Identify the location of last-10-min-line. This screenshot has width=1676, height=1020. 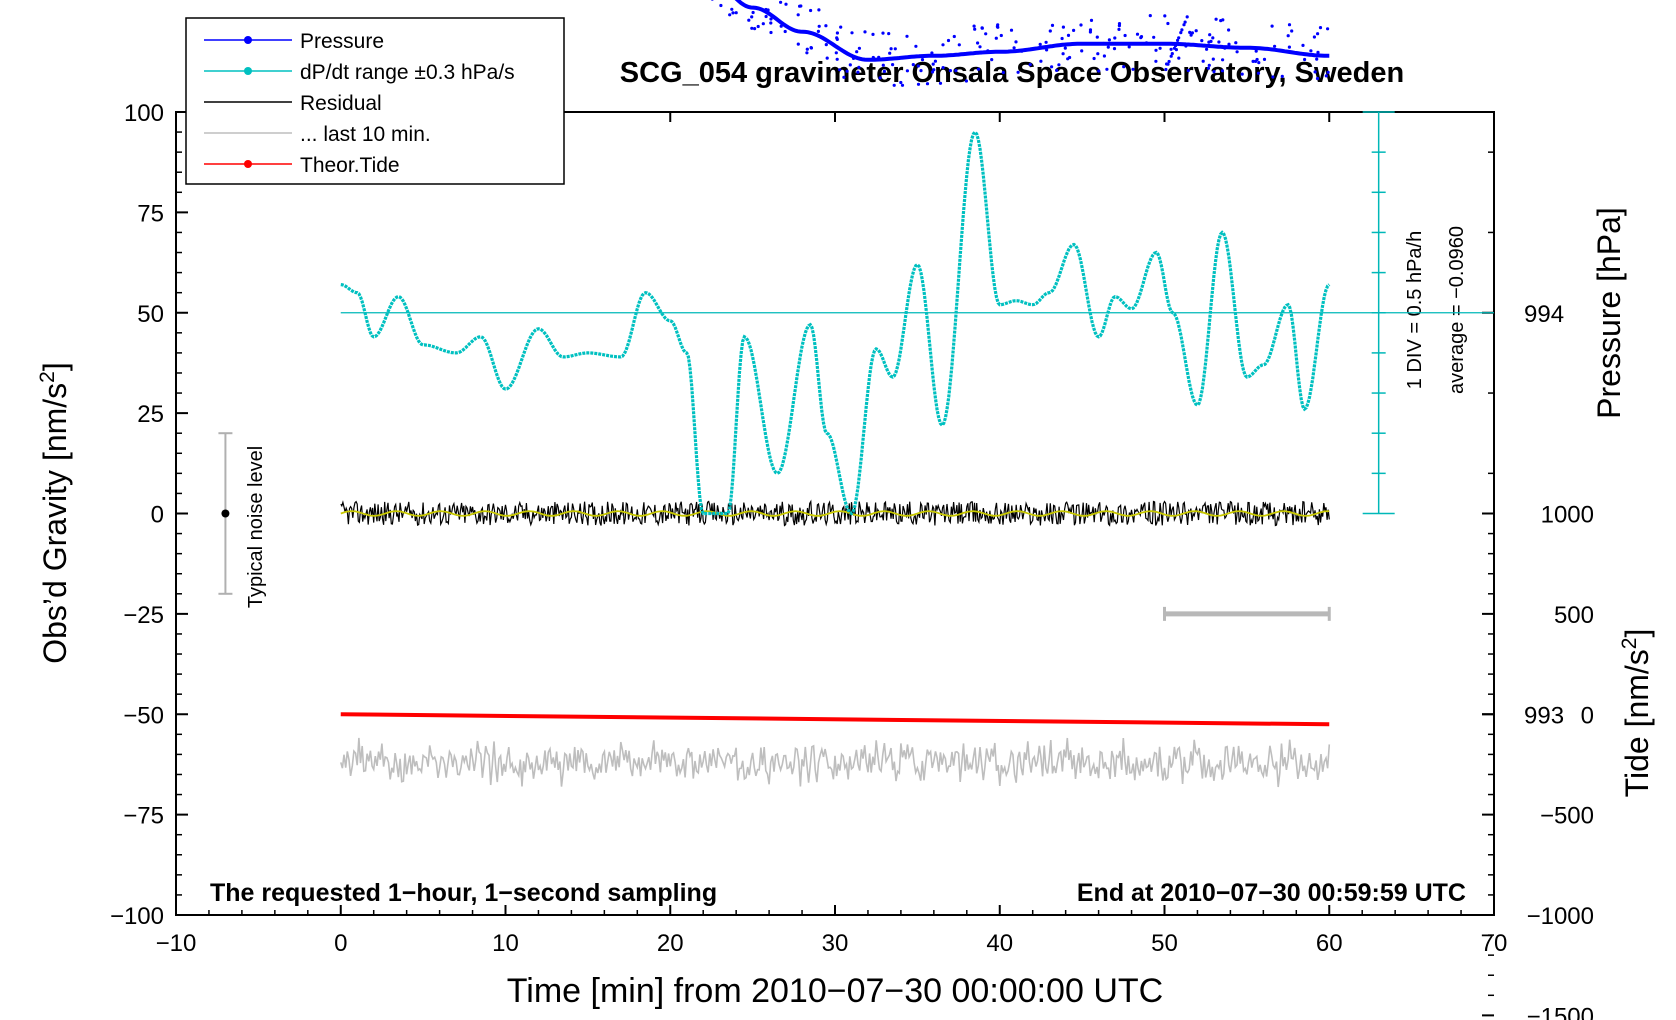
(835, 762).